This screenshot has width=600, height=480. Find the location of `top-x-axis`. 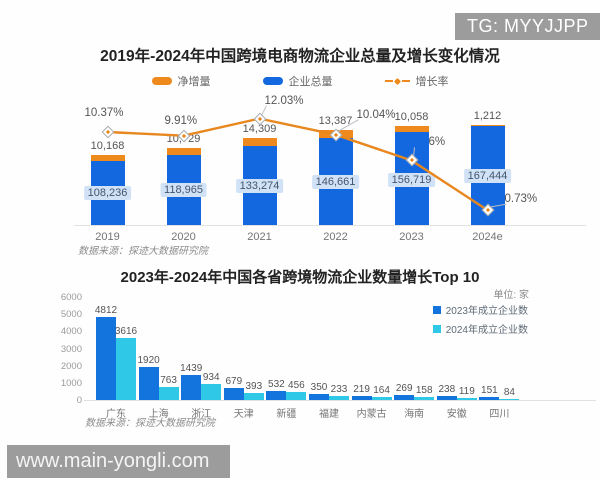

top-x-axis is located at coordinates (330, 225).